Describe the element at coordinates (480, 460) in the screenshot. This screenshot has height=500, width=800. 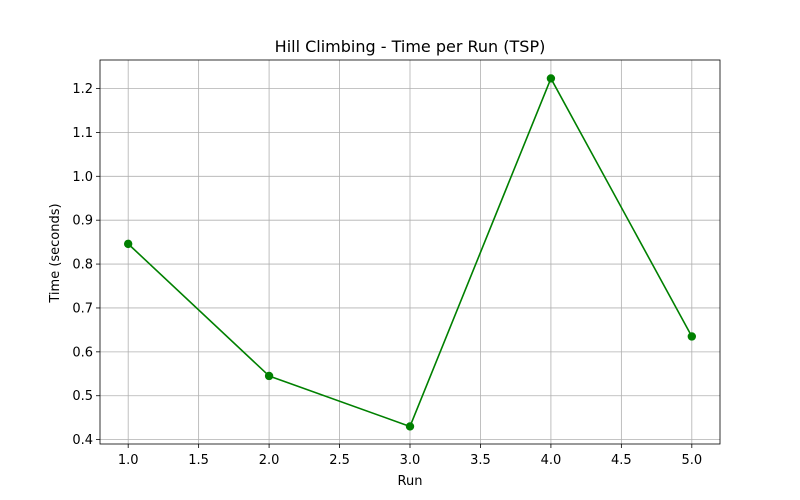
I see `x-tick-label: 3.5` at that location.